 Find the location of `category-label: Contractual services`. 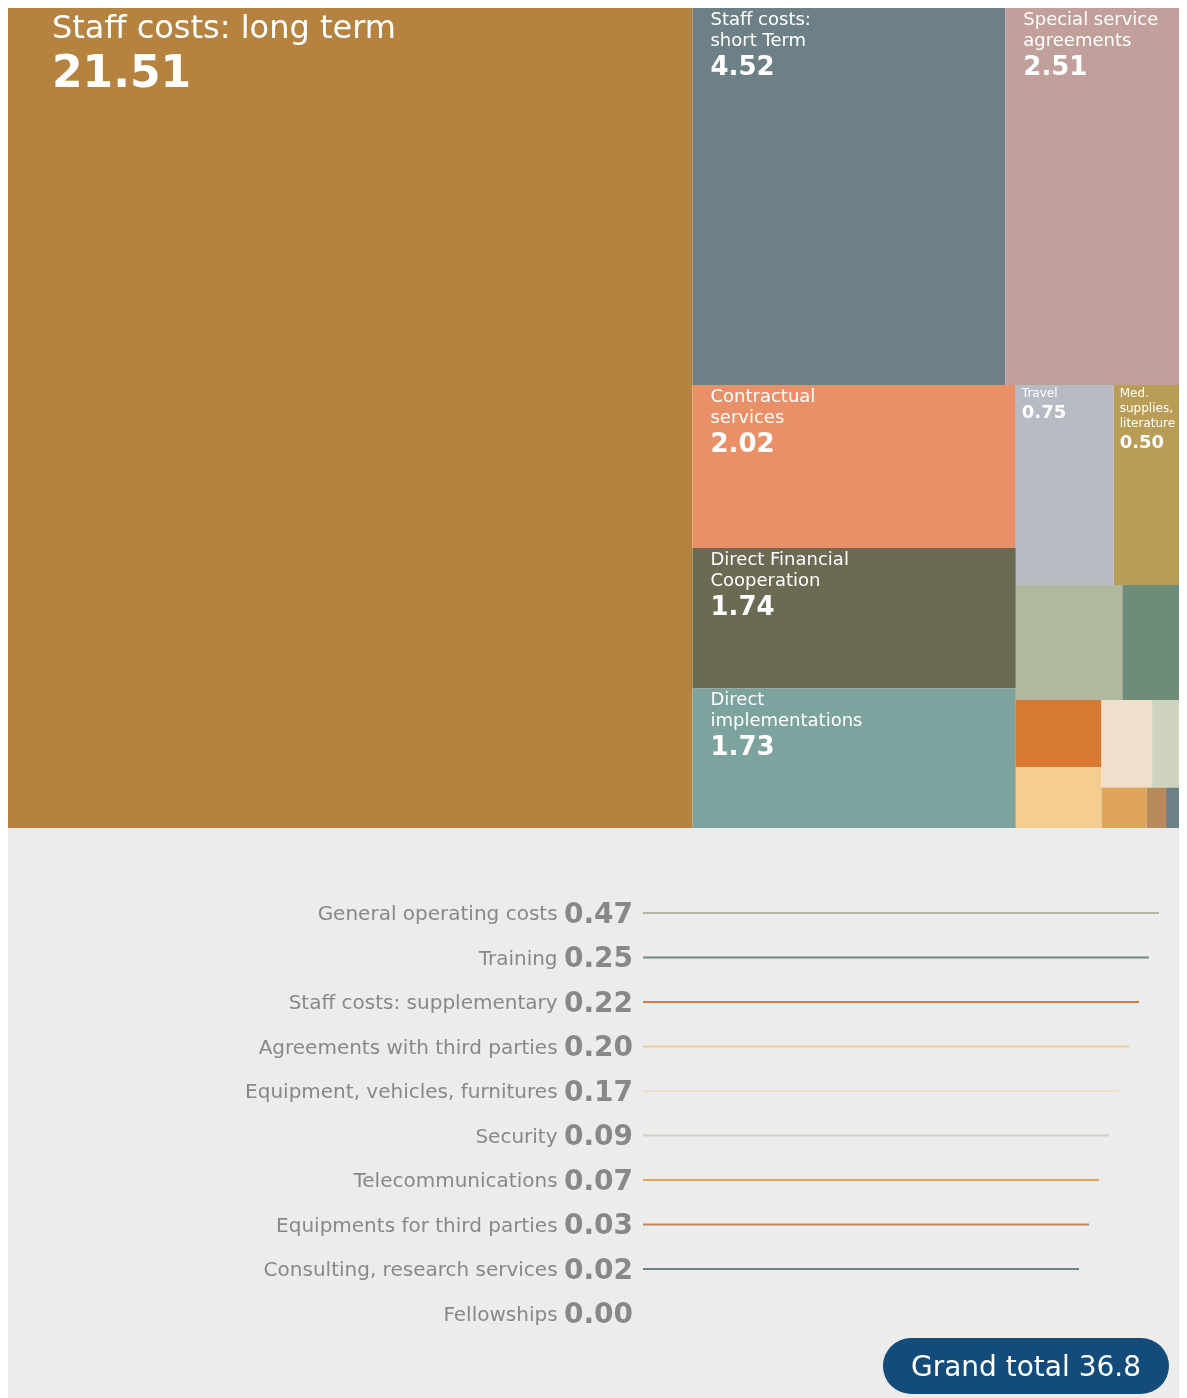

category-label: Contractual services is located at coordinates (763, 406).